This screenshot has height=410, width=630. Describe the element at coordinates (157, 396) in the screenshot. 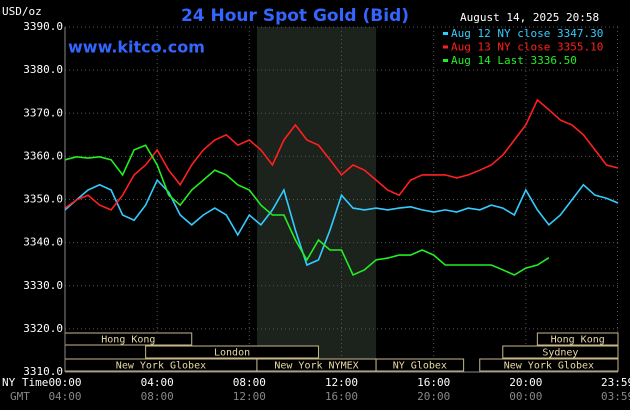

I see `x2-tick-label: 08:00` at that location.